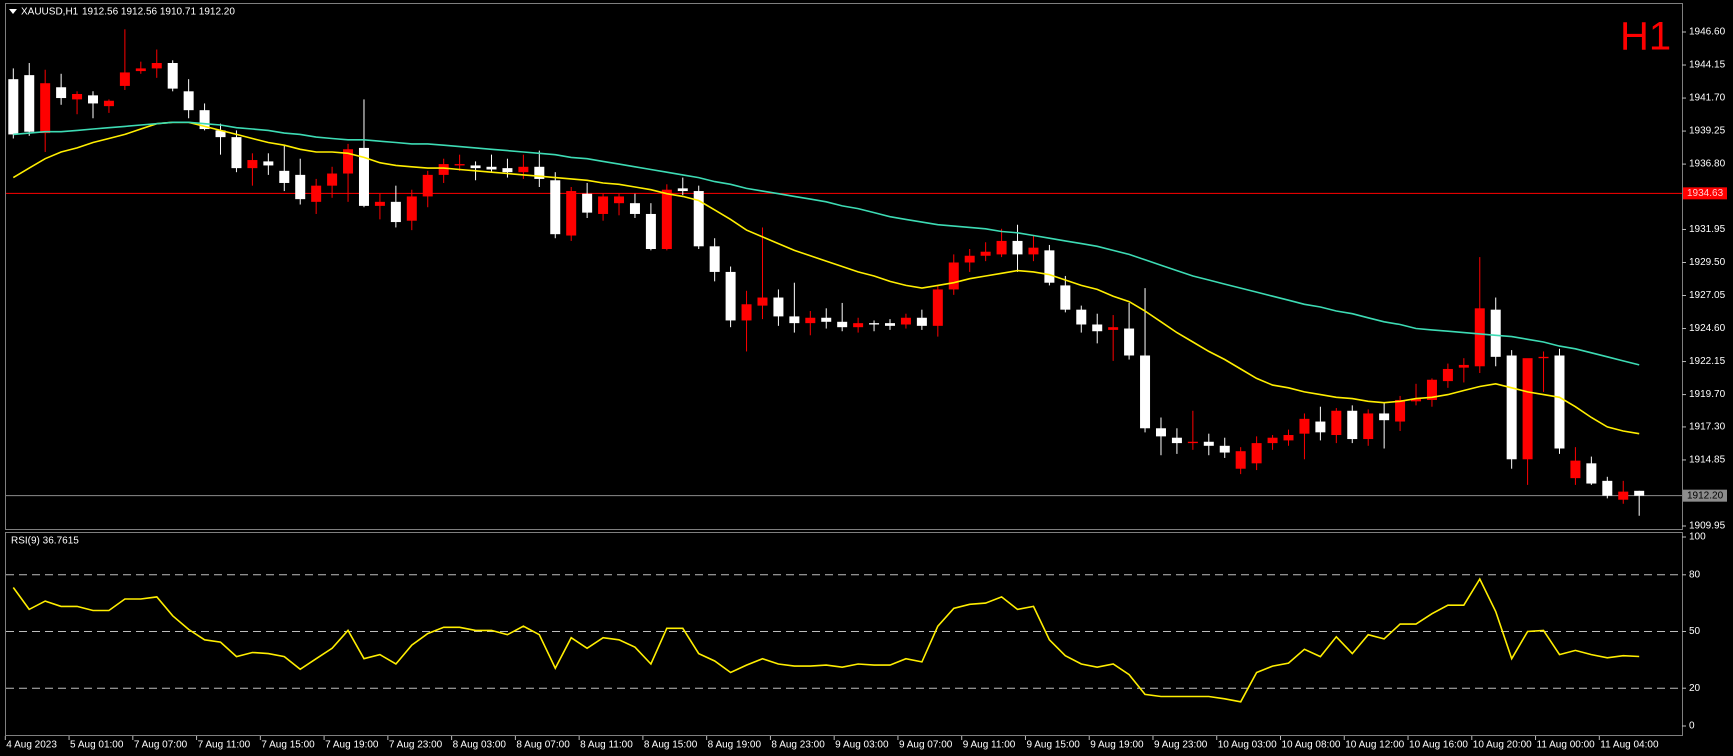 Image resolution: width=1733 pixels, height=756 pixels. Describe the element at coordinates (1707, 295) in the screenshot. I see `y-tick-label: 1927.05` at that location.